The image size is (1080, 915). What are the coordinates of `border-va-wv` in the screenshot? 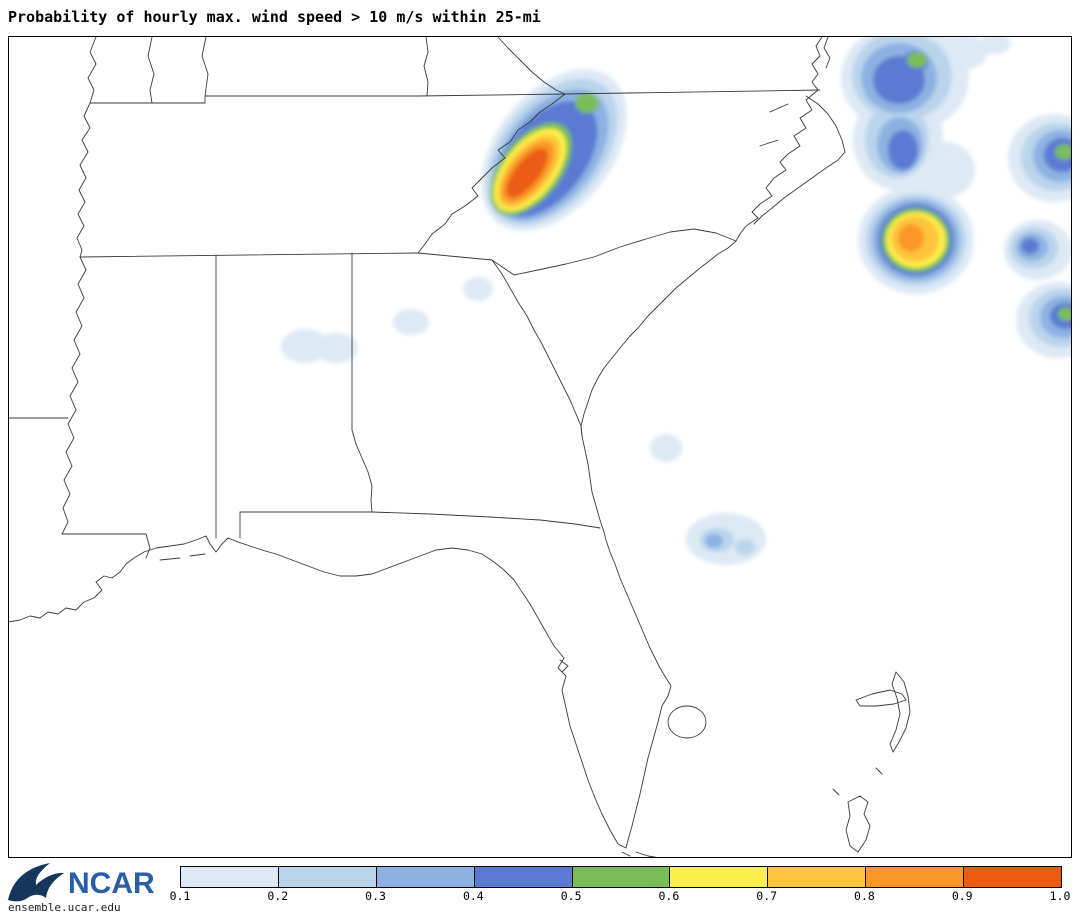 It's located at (426, 66).